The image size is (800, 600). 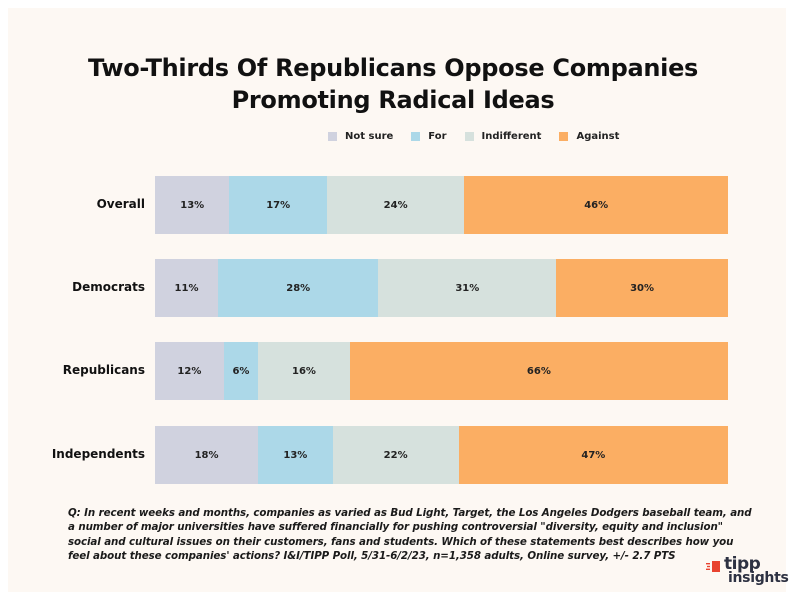 What do you see at coordinates (98, 454) in the screenshot?
I see `category-label: Independents` at bounding box center [98, 454].